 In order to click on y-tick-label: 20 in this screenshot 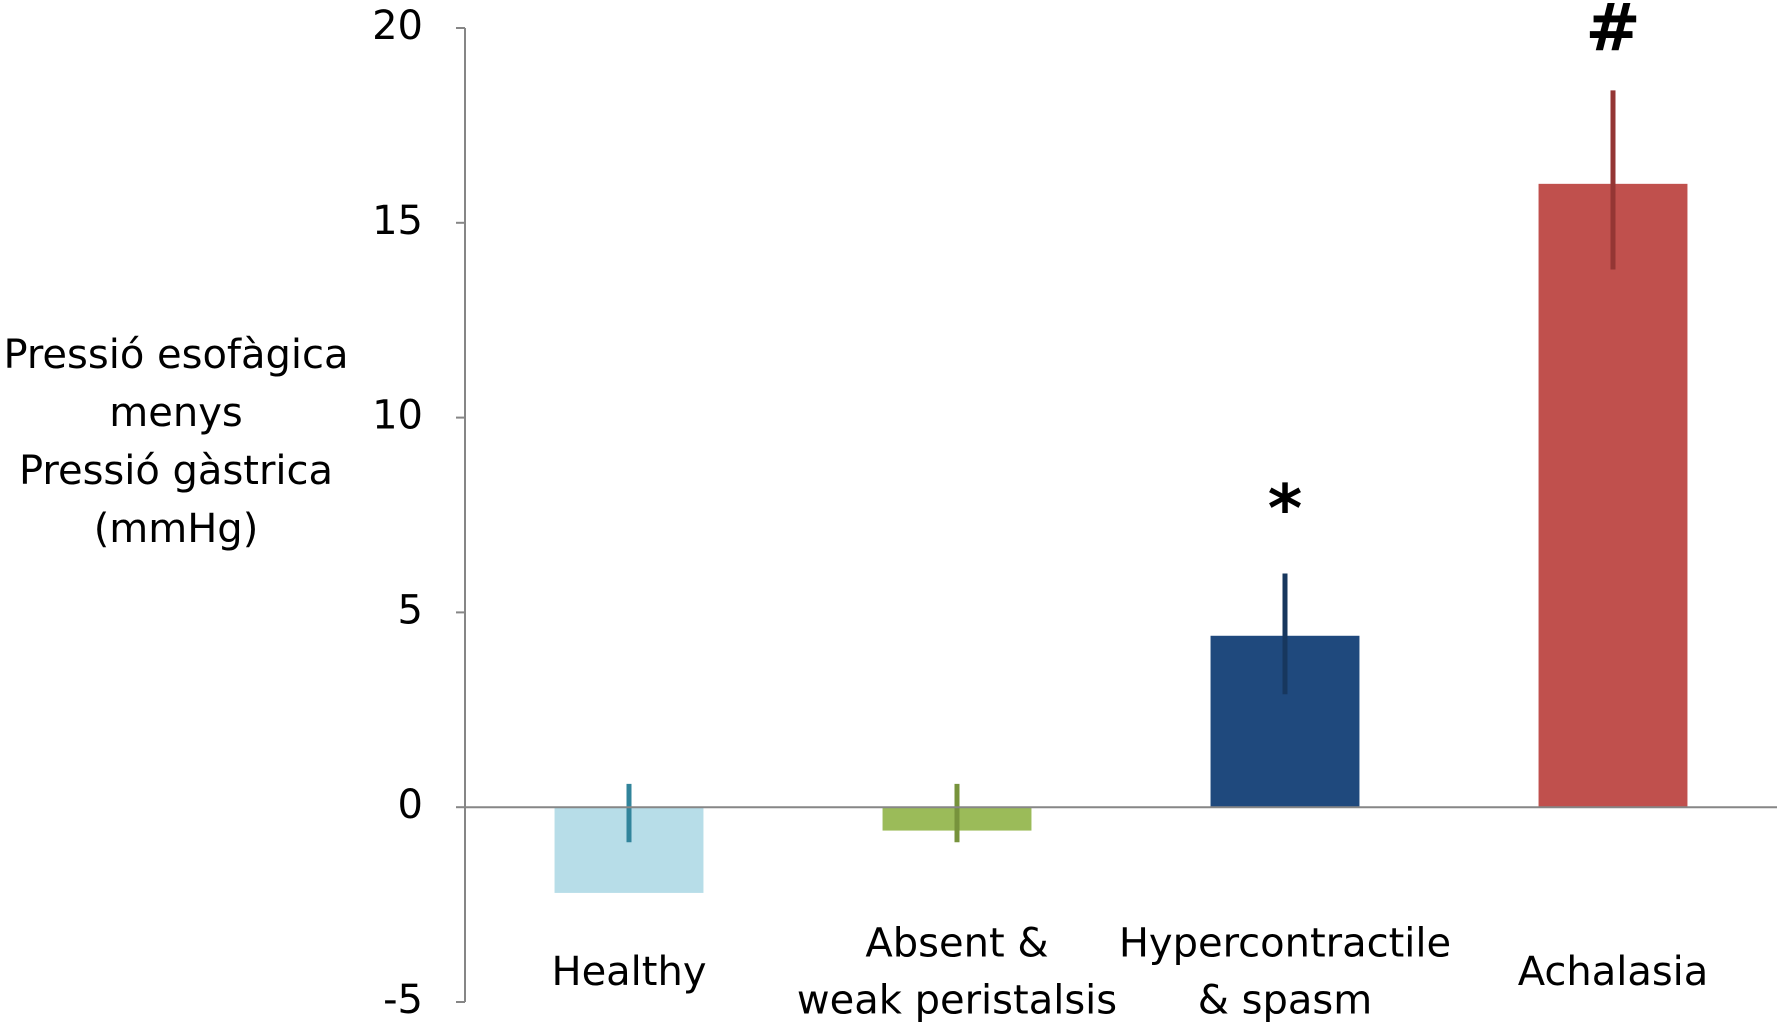, I will do `click(397, 26)`.